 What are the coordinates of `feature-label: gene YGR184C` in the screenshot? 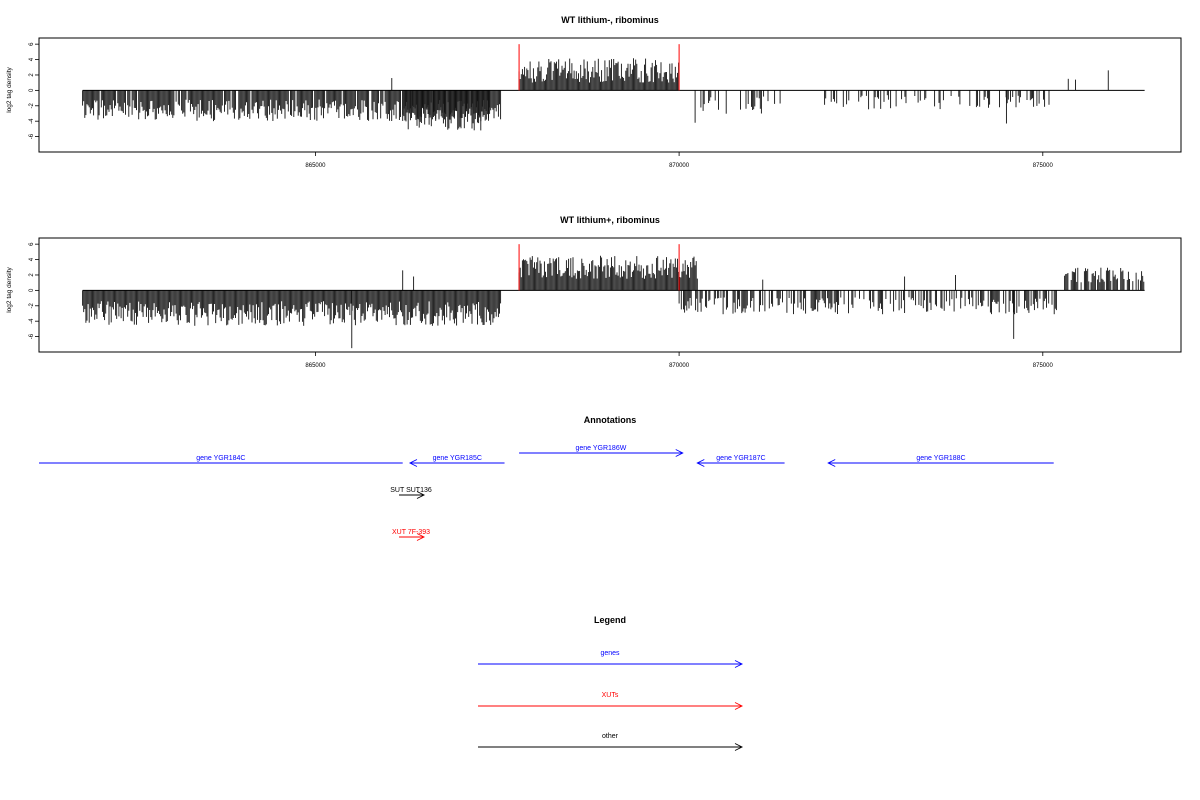 It's located at (220, 458).